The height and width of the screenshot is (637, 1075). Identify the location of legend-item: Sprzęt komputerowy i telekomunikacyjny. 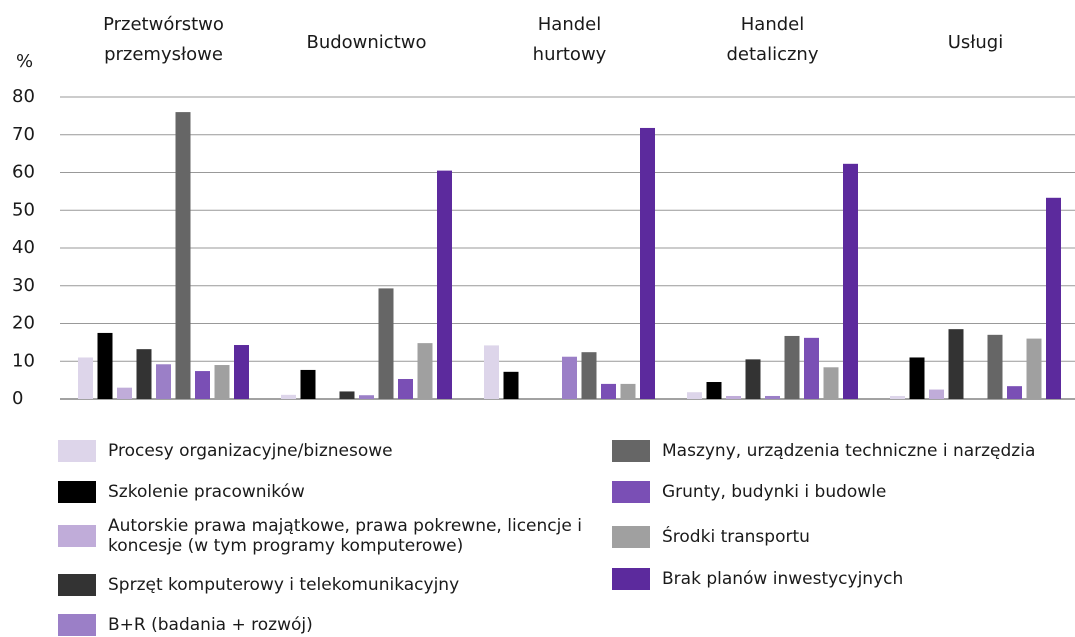
(328, 585).